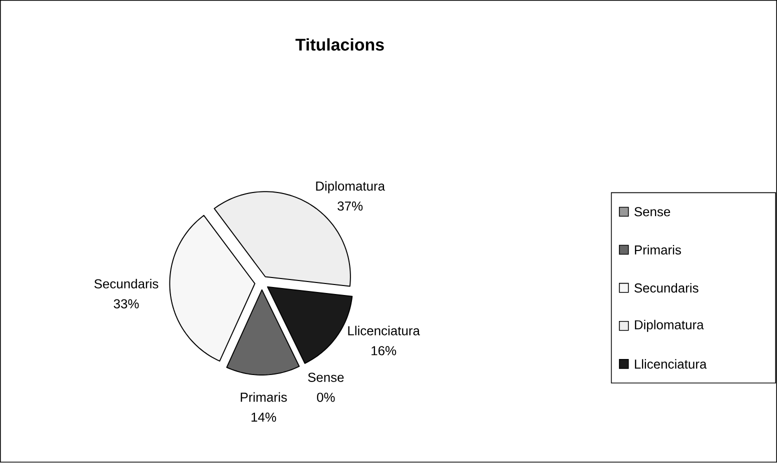  I want to click on legend-label: Primaris, so click(657, 250).